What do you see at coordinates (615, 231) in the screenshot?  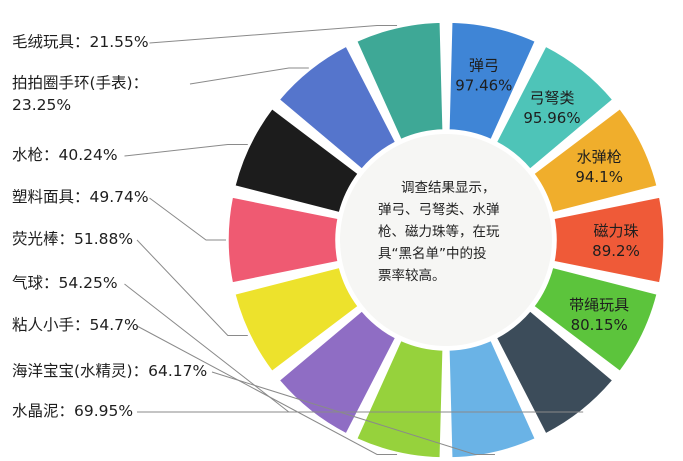 I see `slice-label-3: 磁力珠` at bounding box center [615, 231].